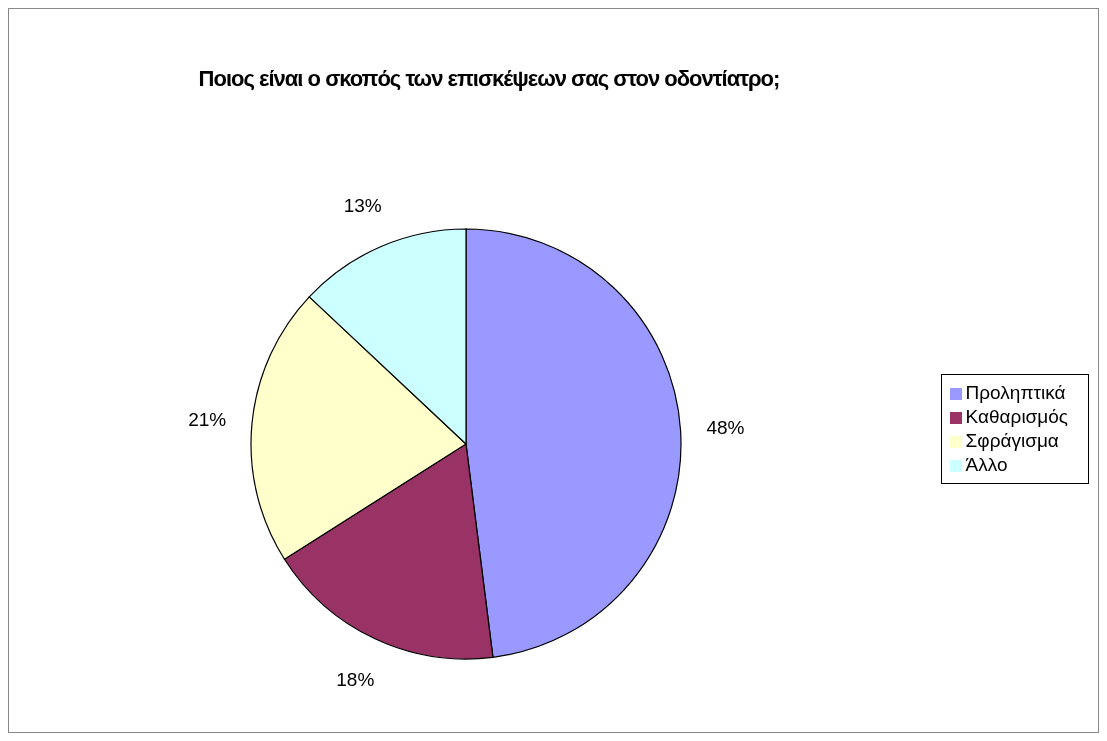 Image resolution: width=1107 pixels, height=741 pixels. What do you see at coordinates (1015, 392) in the screenshot?
I see `legend-label: Προληπτικά` at bounding box center [1015, 392].